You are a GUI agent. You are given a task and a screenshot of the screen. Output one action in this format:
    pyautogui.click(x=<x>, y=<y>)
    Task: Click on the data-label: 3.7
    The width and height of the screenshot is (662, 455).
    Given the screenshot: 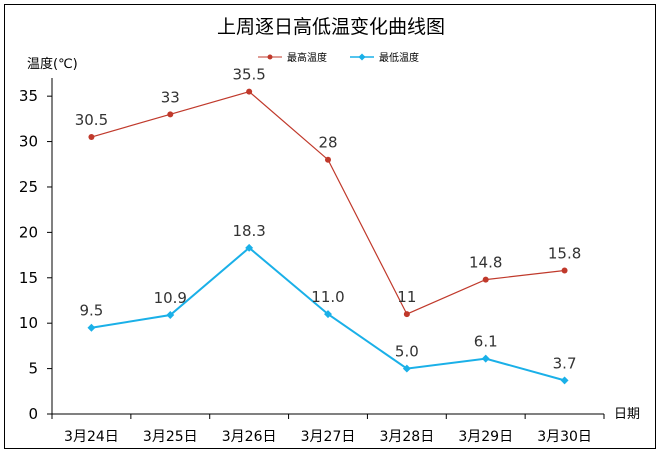 What is the action you would take?
    pyautogui.click(x=565, y=363)
    